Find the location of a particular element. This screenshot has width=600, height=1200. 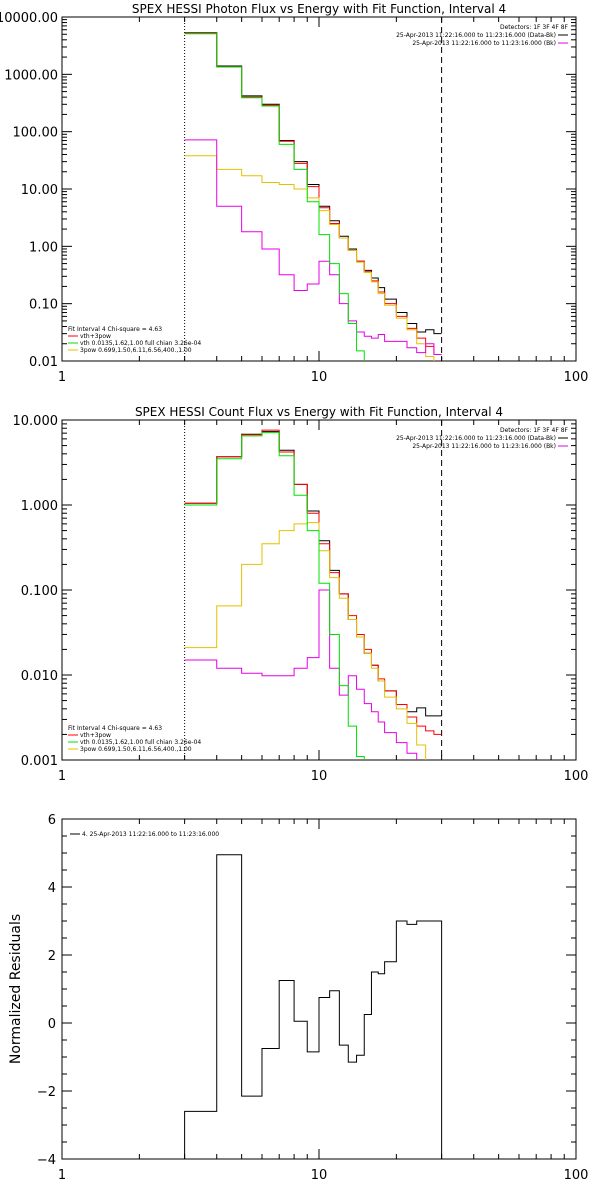

y-tick-label: 4 is located at coordinates (52, 888).